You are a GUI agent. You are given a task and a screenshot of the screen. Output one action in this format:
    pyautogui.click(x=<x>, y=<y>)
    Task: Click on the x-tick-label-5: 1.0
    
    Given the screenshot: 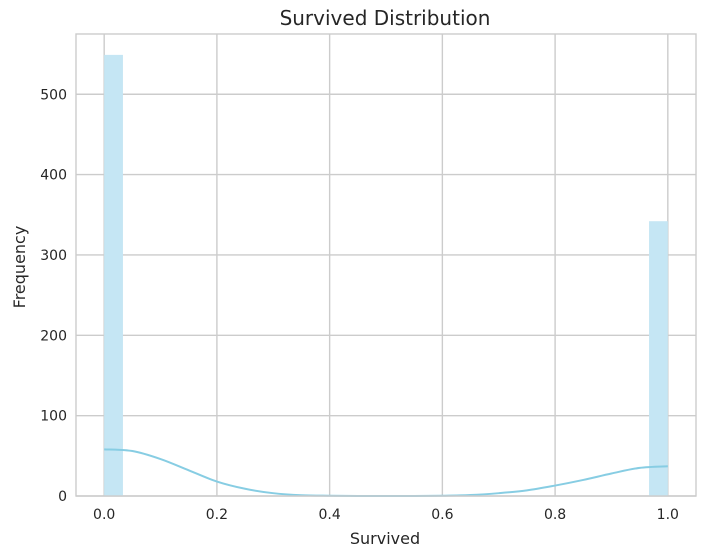 What is the action you would take?
    pyautogui.click(x=668, y=515)
    